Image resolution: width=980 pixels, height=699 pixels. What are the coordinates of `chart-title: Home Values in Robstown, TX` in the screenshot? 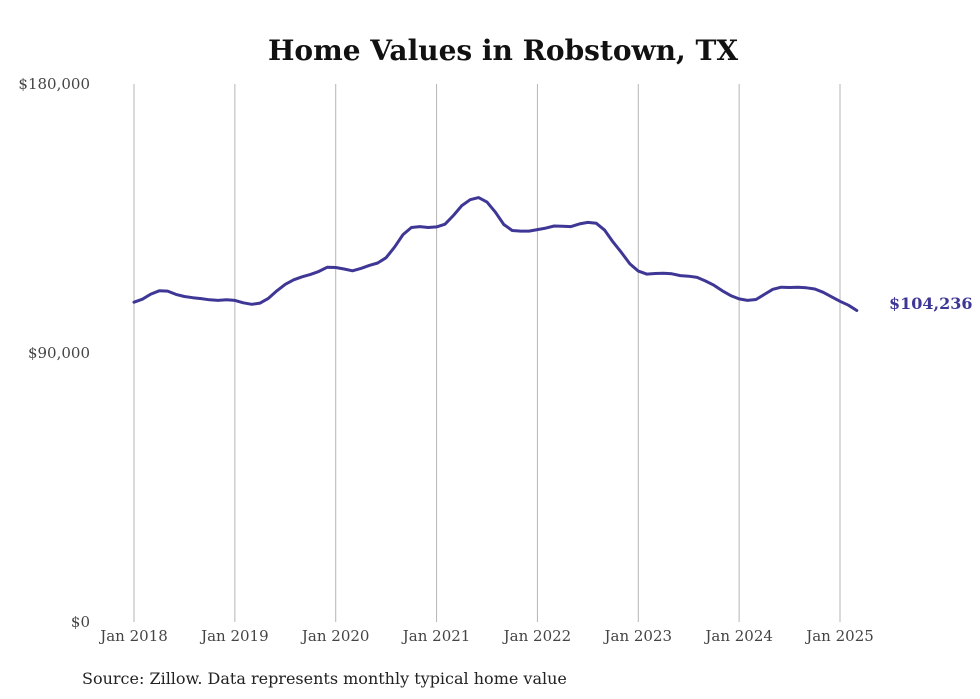 It's located at (503, 50).